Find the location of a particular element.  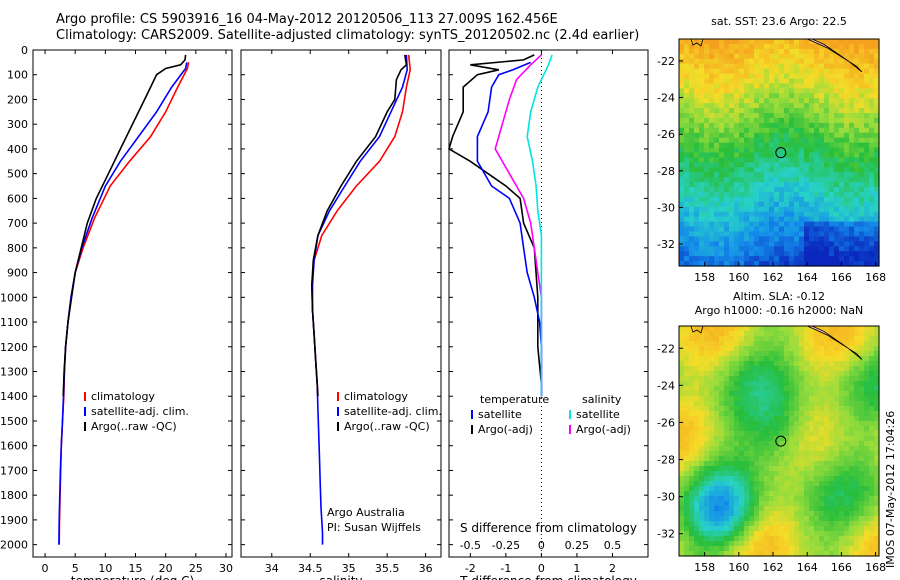

xtick-label: 10 is located at coordinates (105, 568).